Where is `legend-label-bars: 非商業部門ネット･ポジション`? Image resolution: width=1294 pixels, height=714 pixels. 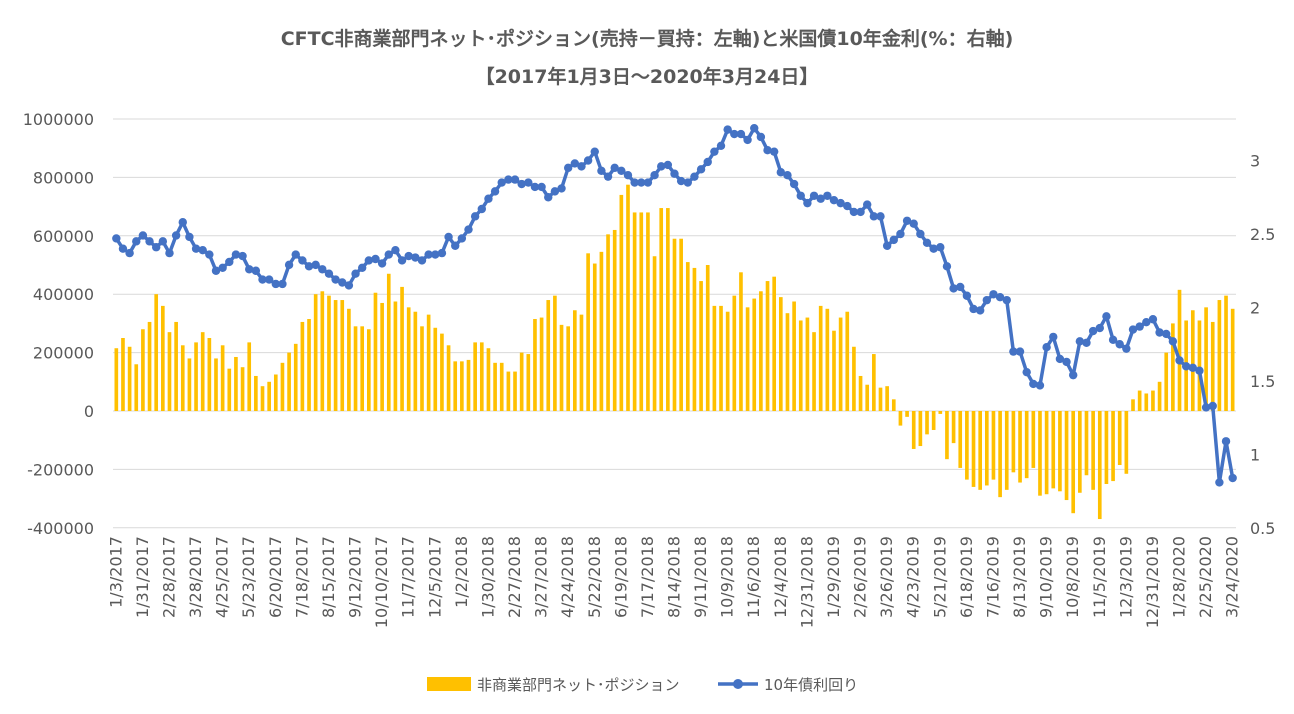 legend-label-bars: 非商業部門ネット･ポジション is located at coordinates (578, 685).